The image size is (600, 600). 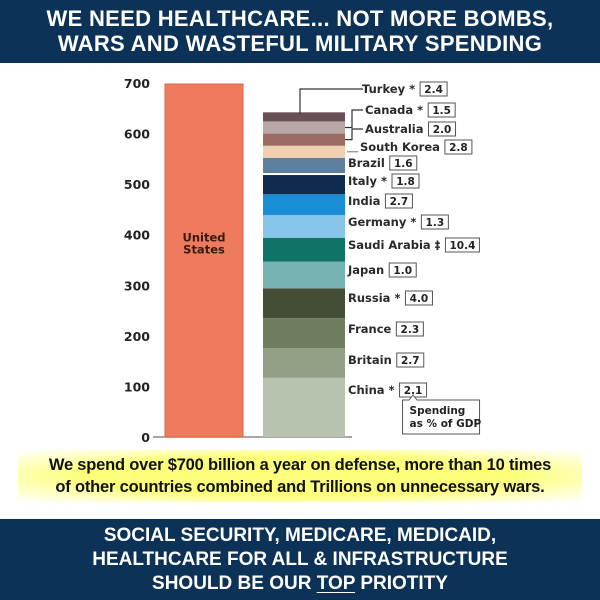 I want to click on gdp-value-russia: 4.0, so click(x=419, y=299).